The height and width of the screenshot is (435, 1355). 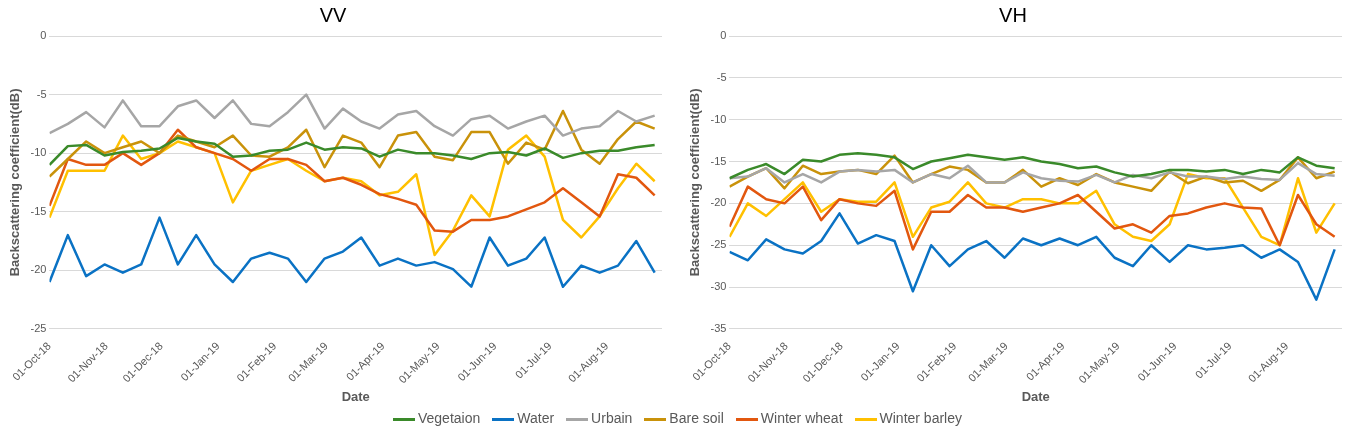 I want to click on legend-label: Vegetaion, so click(x=449, y=418).